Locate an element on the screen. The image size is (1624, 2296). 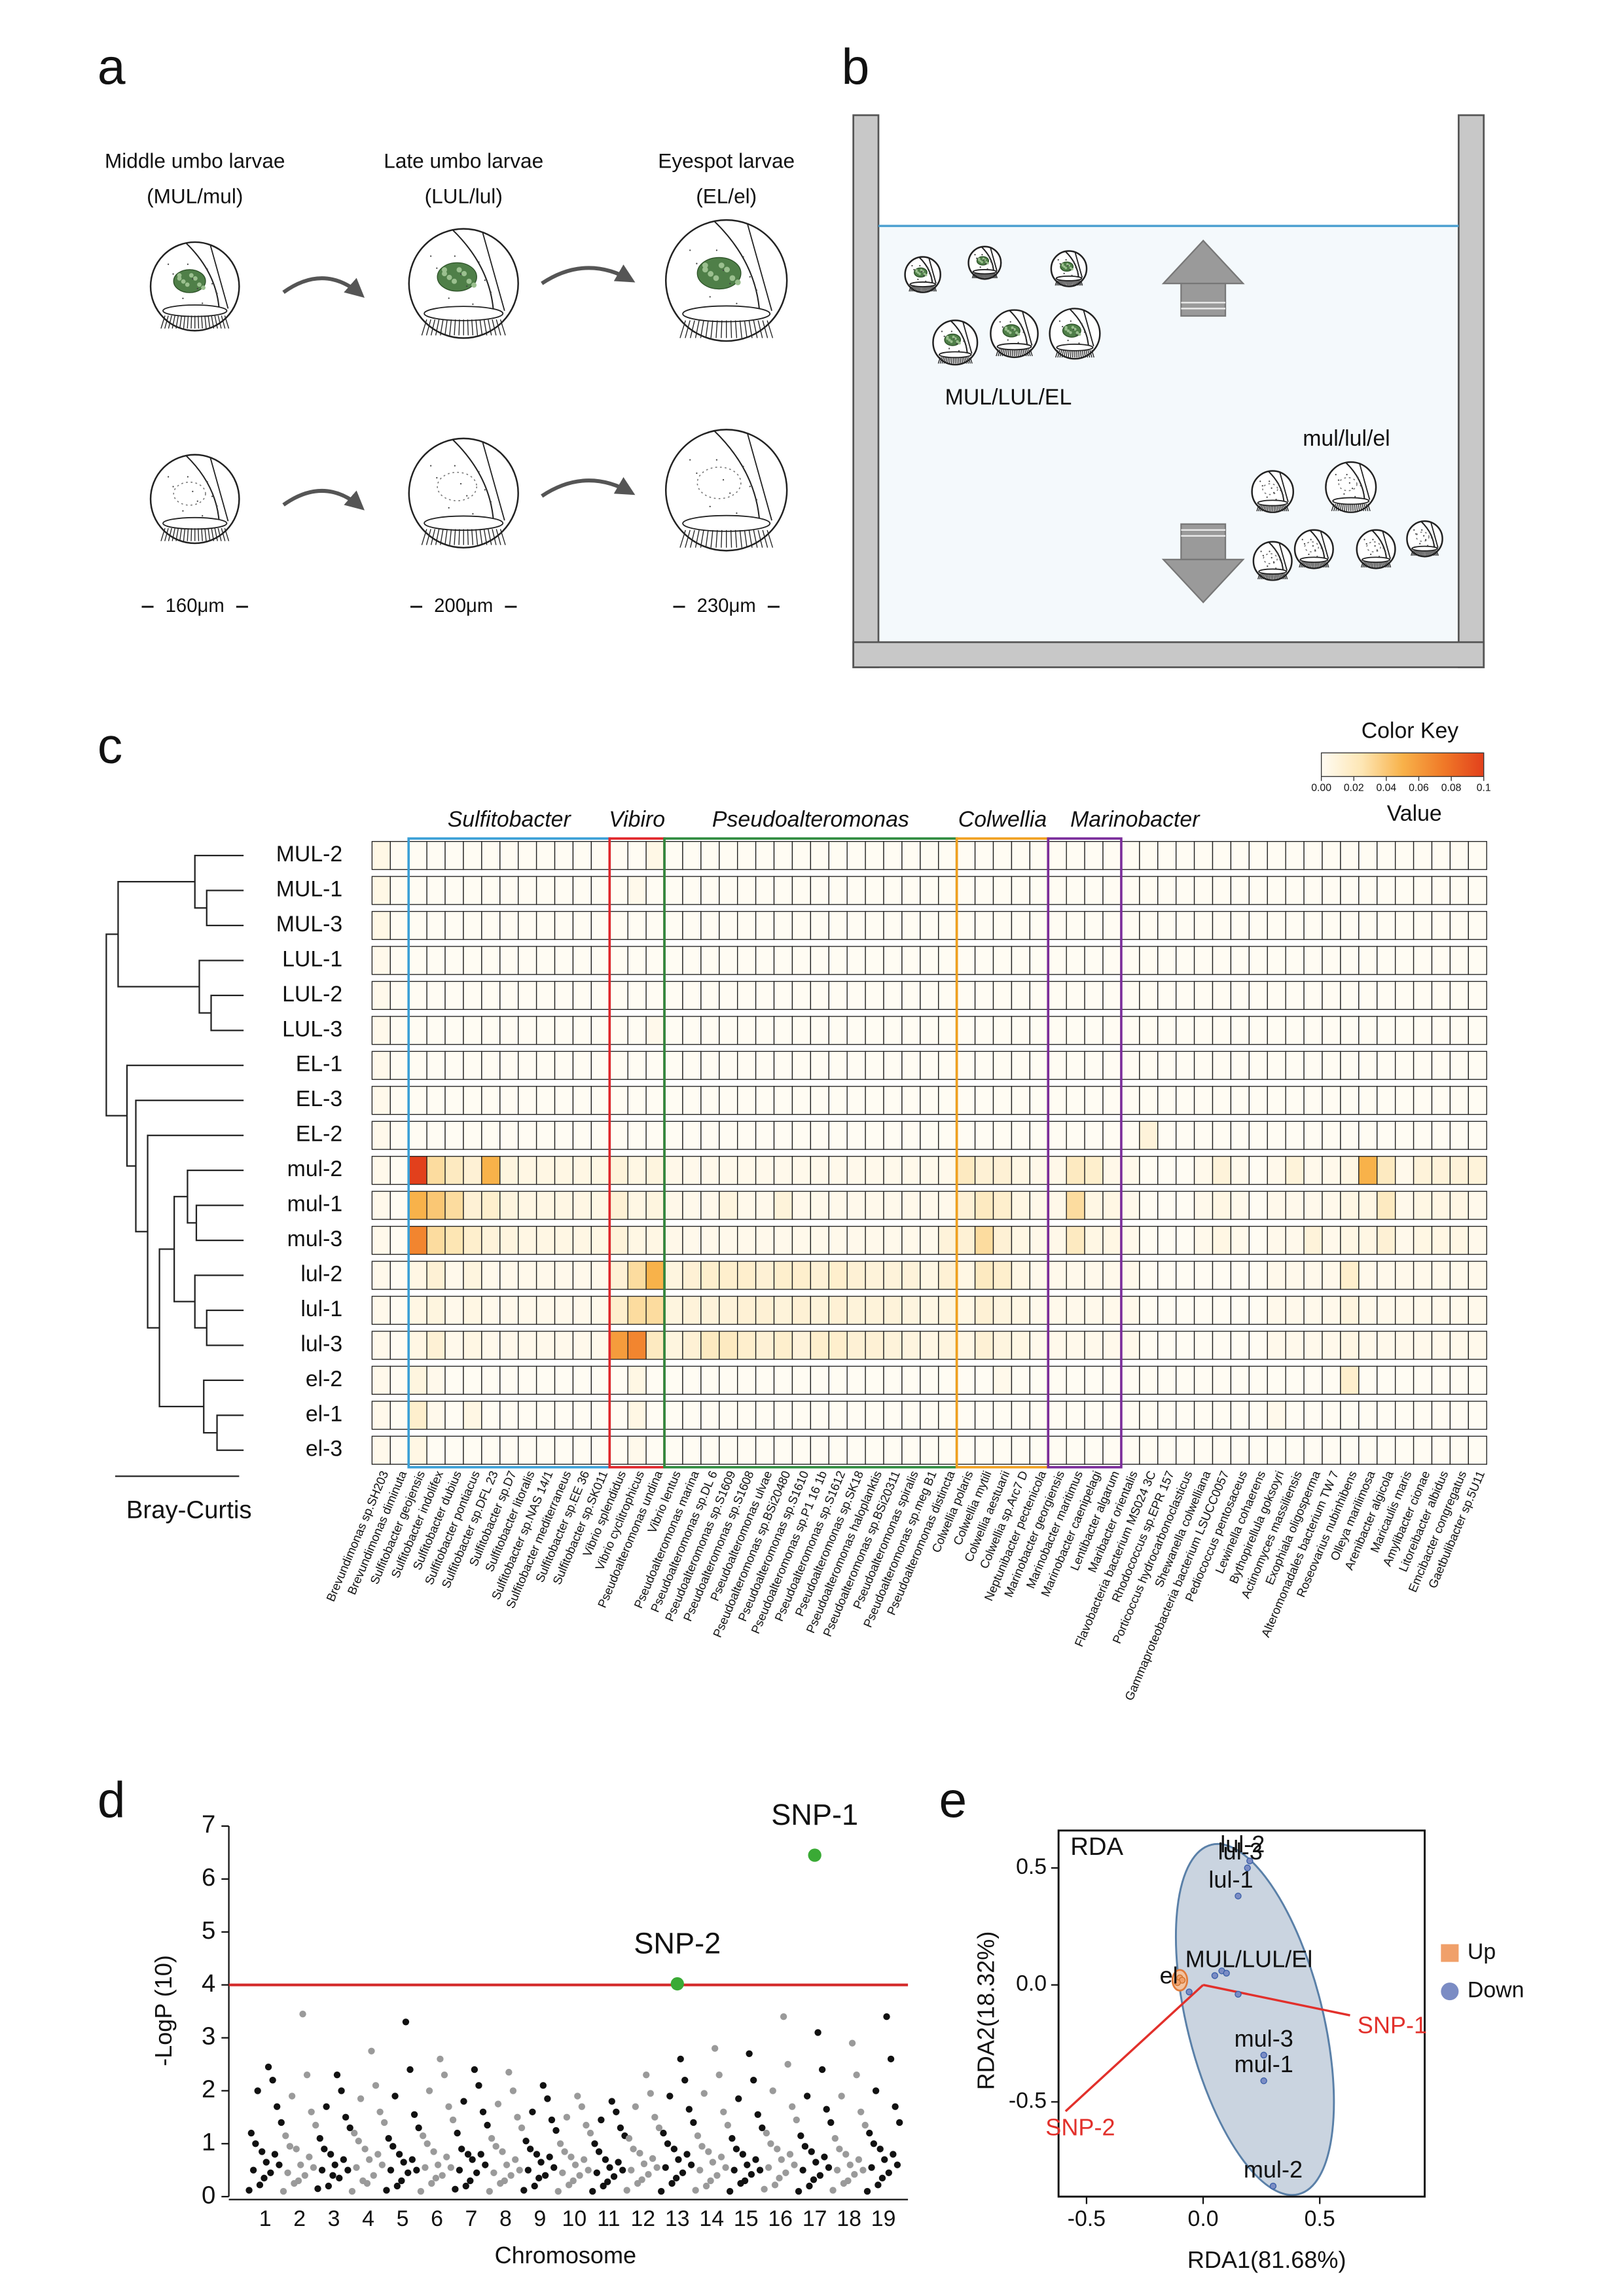
x-tick-label: 4 is located at coordinates (368, 2218).